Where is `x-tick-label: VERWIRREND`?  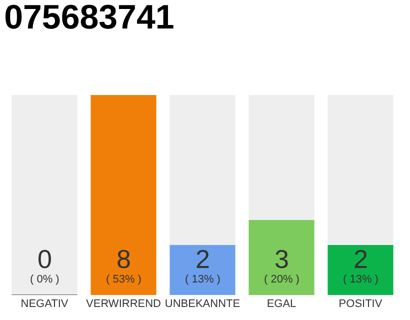
x-tick-label: VERWIRREND is located at coordinates (124, 304).